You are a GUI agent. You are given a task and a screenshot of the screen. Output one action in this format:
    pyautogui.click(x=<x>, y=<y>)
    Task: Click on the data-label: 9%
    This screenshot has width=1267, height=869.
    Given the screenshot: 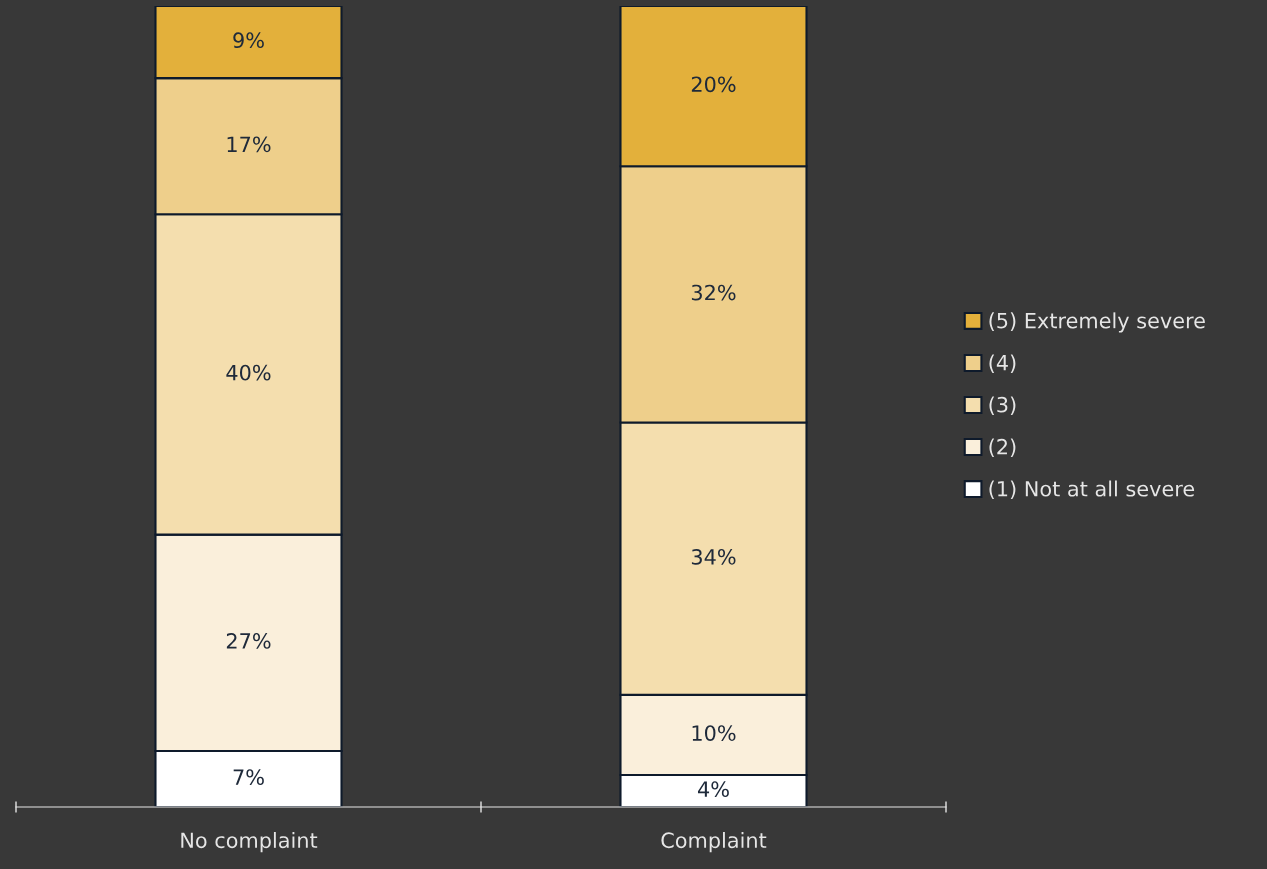 What is the action you would take?
    pyautogui.click(x=248, y=40)
    